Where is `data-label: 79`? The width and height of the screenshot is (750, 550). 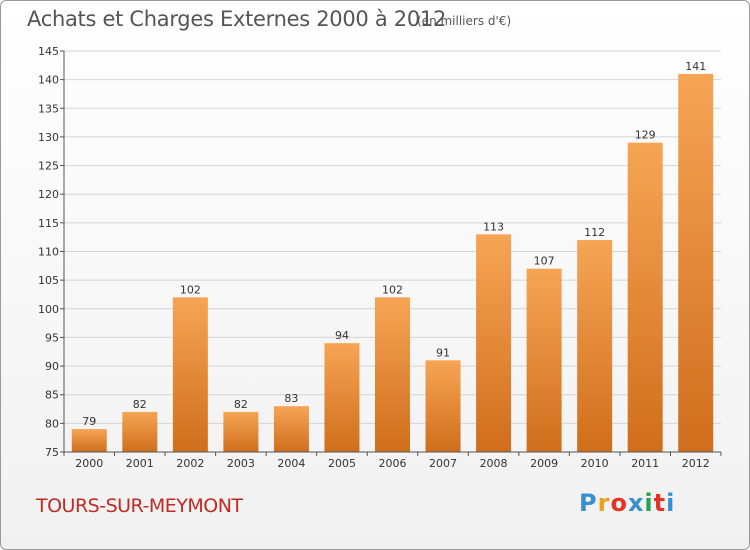
data-label: 79 is located at coordinates (89, 421).